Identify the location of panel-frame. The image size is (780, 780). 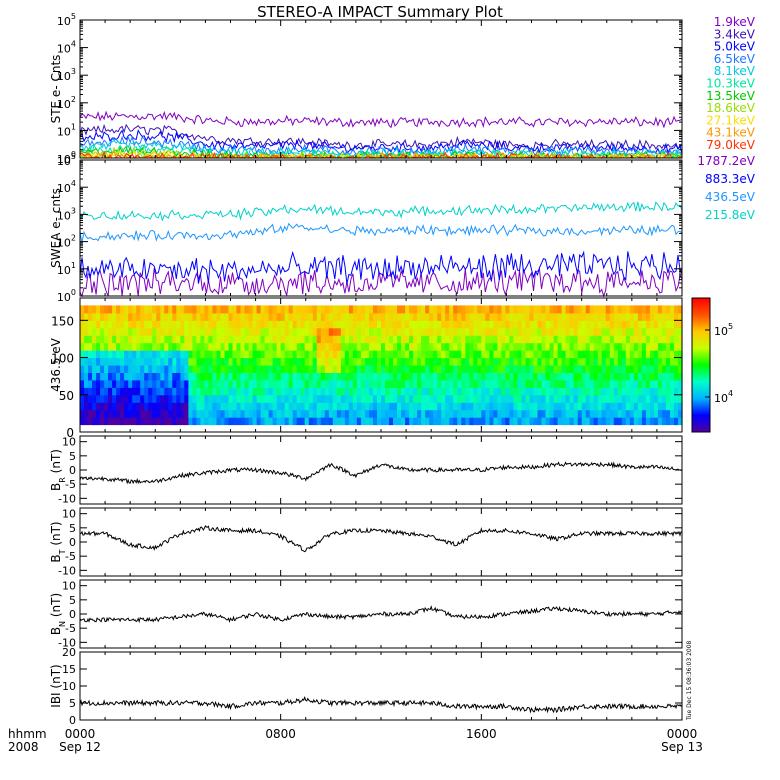
(381, 228).